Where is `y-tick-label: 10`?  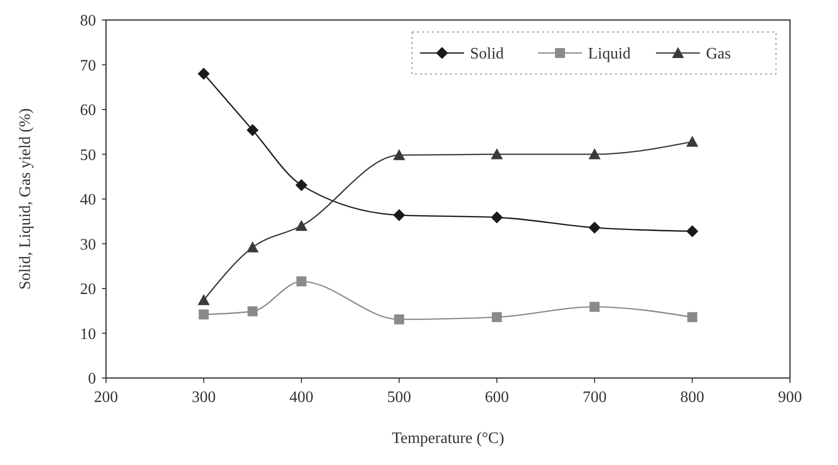 y-tick-label: 10 is located at coordinates (88, 334).